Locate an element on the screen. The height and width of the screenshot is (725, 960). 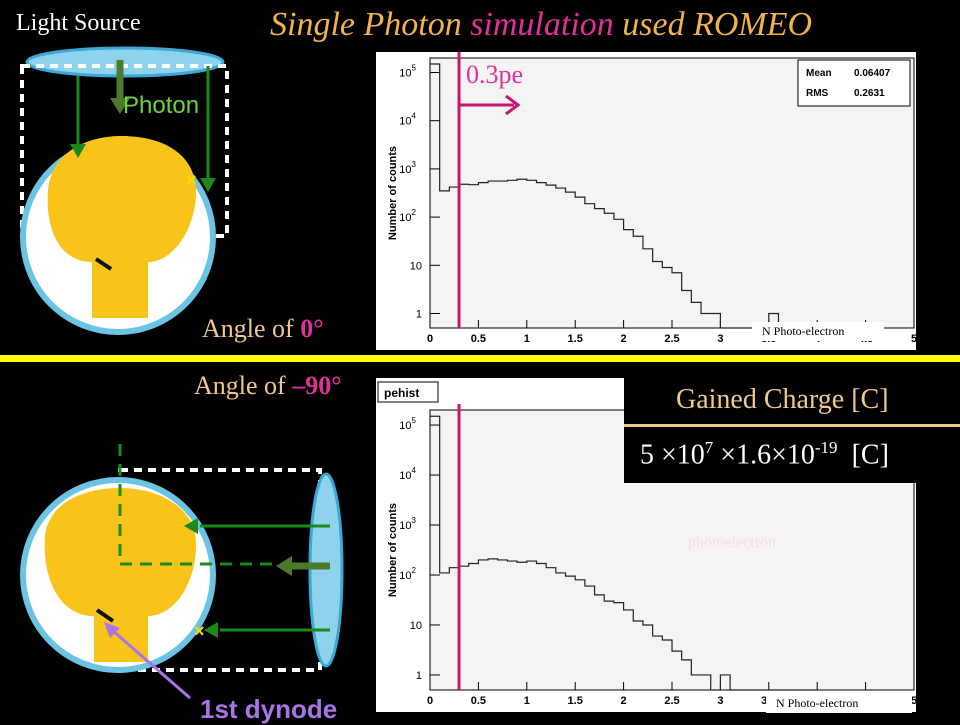
title-part2: simulation is located at coordinates (542, 24).